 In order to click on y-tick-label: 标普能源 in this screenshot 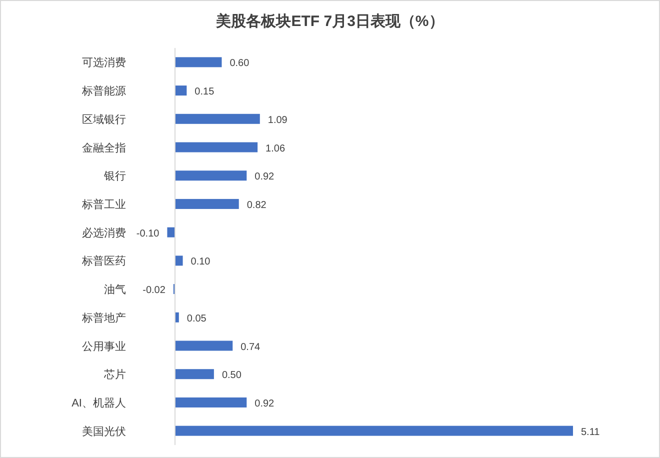, I will do `click(103, 91)`.